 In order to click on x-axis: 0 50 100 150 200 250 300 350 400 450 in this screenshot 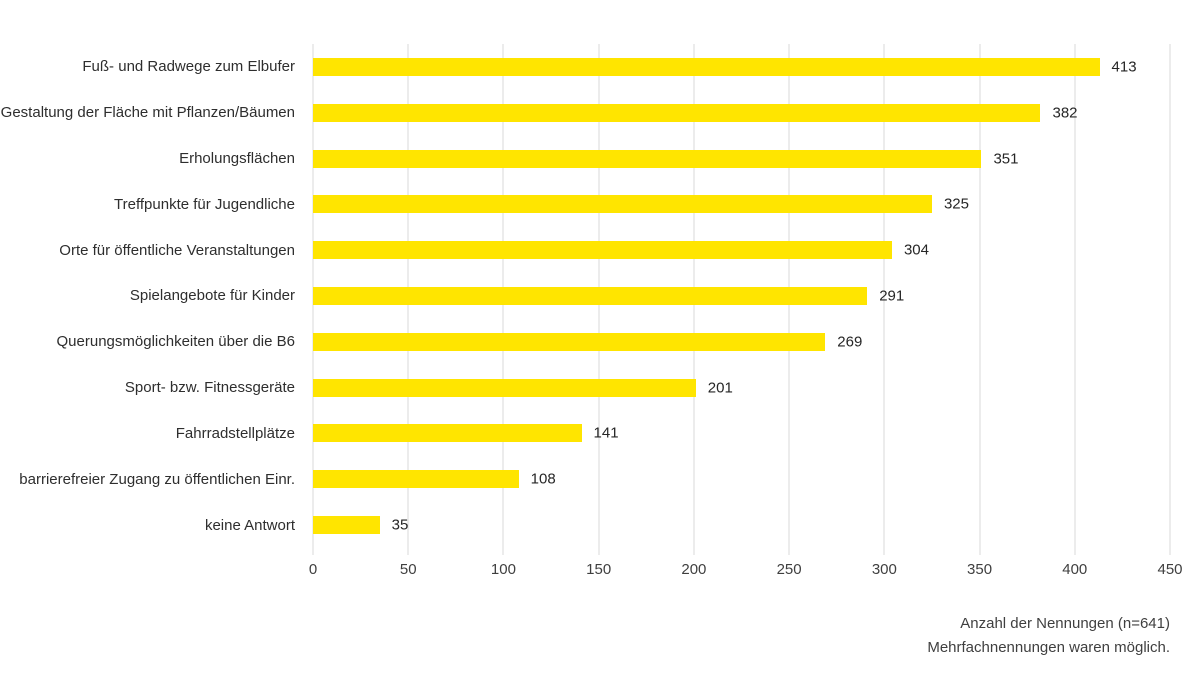, I will do `click(746, 572)`.